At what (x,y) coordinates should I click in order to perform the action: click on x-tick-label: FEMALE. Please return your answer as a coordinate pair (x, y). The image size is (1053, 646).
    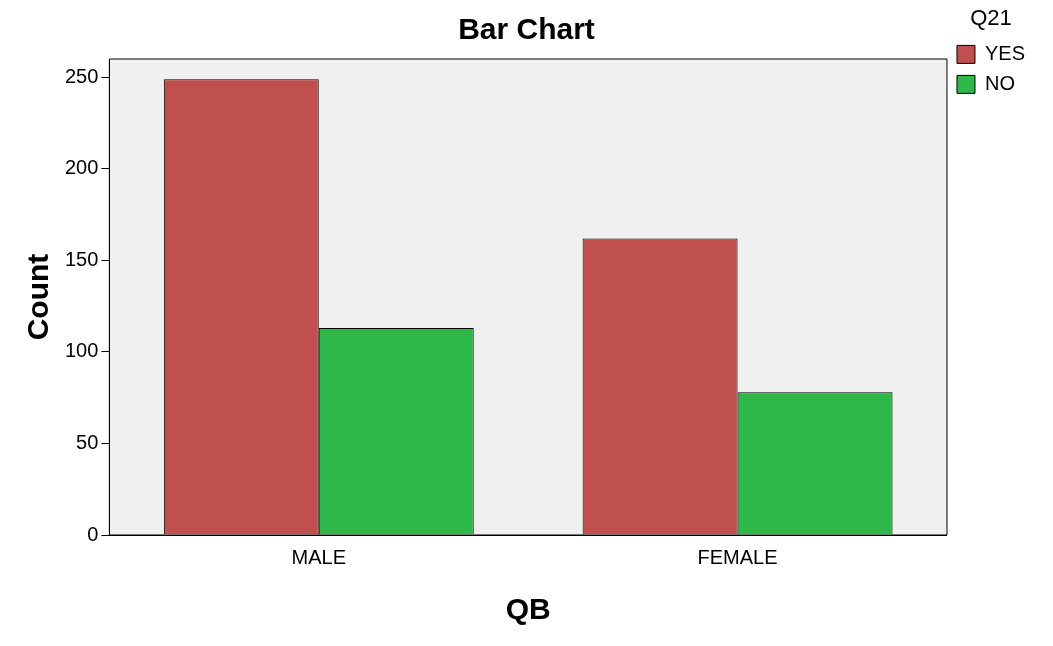
    Looking at the image, I should click on (737, 556).